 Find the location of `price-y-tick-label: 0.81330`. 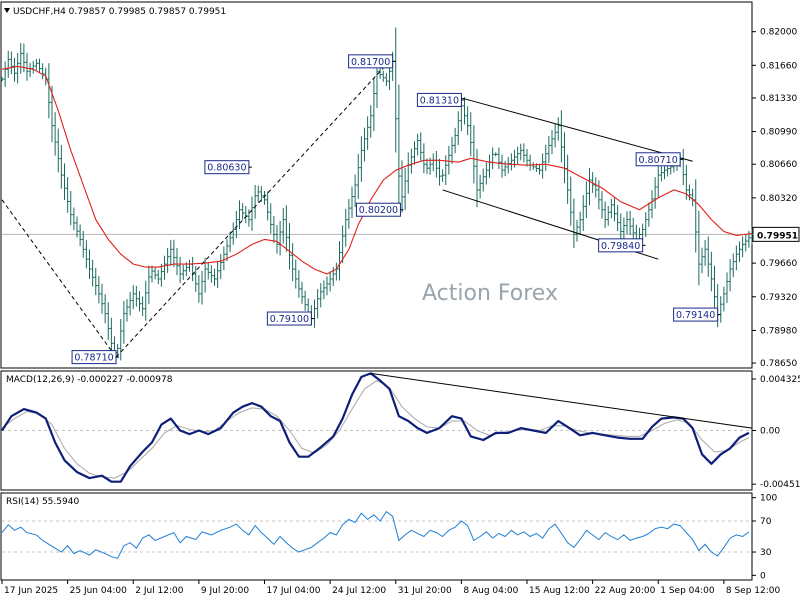

price-y-tick-label: 0.81330 is located at coordinates (778, 99).